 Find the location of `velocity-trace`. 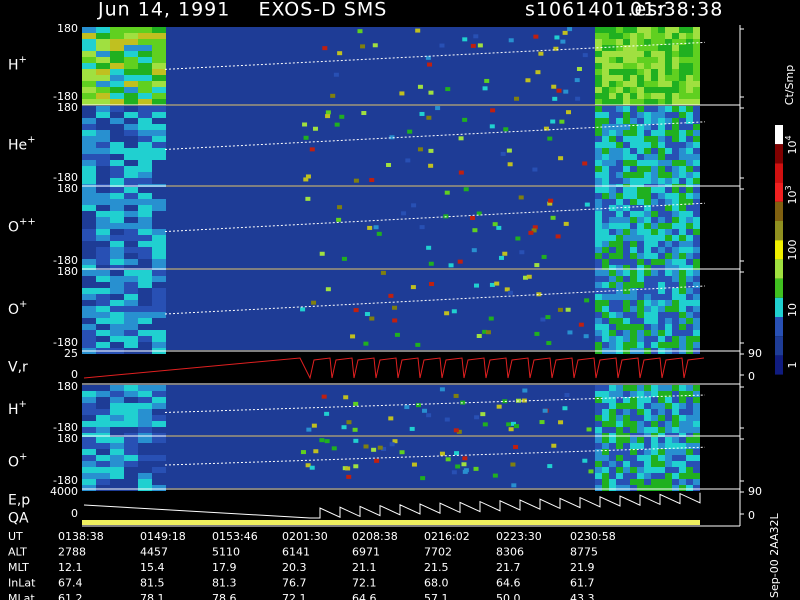

velocity-trace is located at coordinates (394, 368).